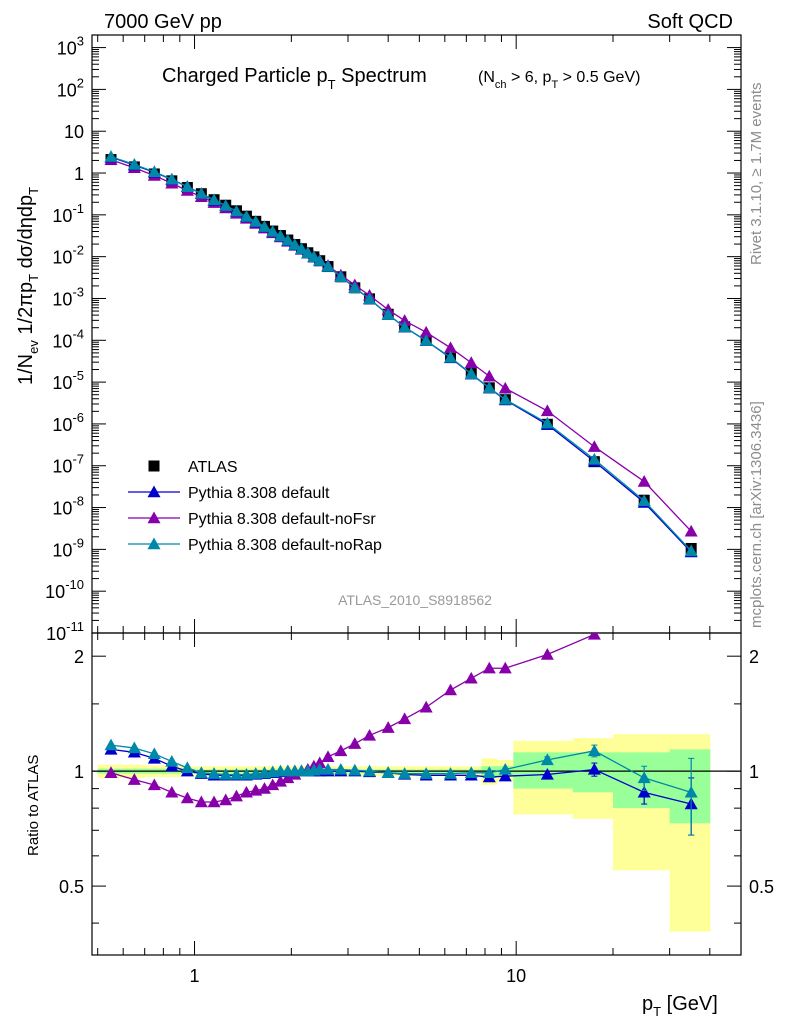 The image size is (786, 1024). Describe the element at coordinates (68, 506) in the screenshot. I see `y-tick-label: 10⁻⁸` at that location.